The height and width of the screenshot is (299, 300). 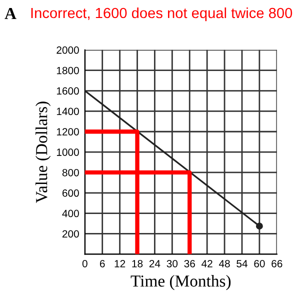 What do you see at coordinates (102, 264) in the screenshot?
I see `x-tick-label: 6` at bounding box center [102, 264].